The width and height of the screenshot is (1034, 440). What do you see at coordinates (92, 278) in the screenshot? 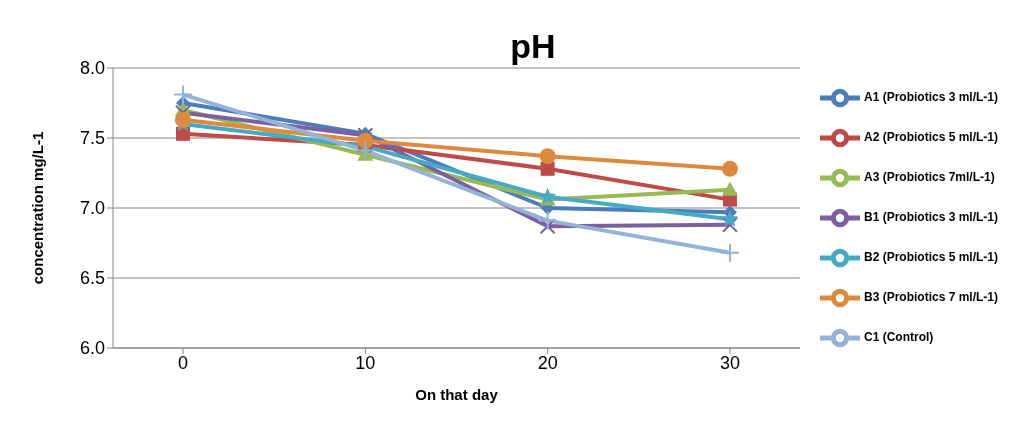
I see `y-tick-label: 6.5` at bounding box center [92, 278].